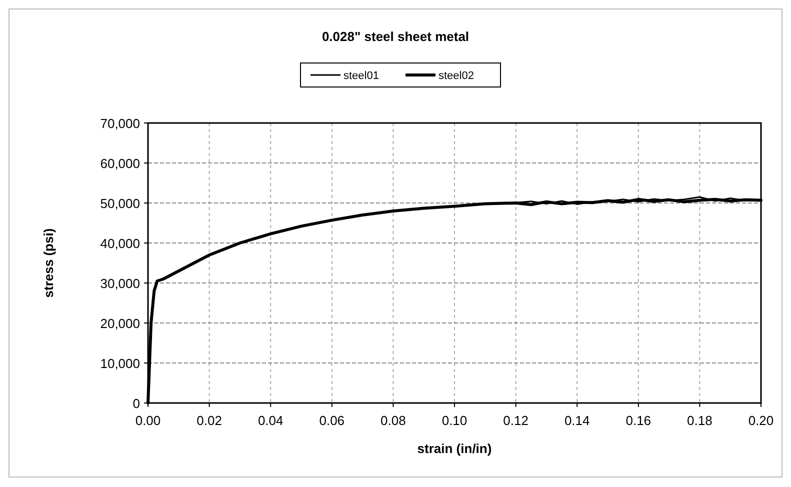 This screenshot has width=791, height=487. What do you see at coordinates (361, 76) in the screenshot?
I see `legend-label: steel01` at bounding box center [361, 76].